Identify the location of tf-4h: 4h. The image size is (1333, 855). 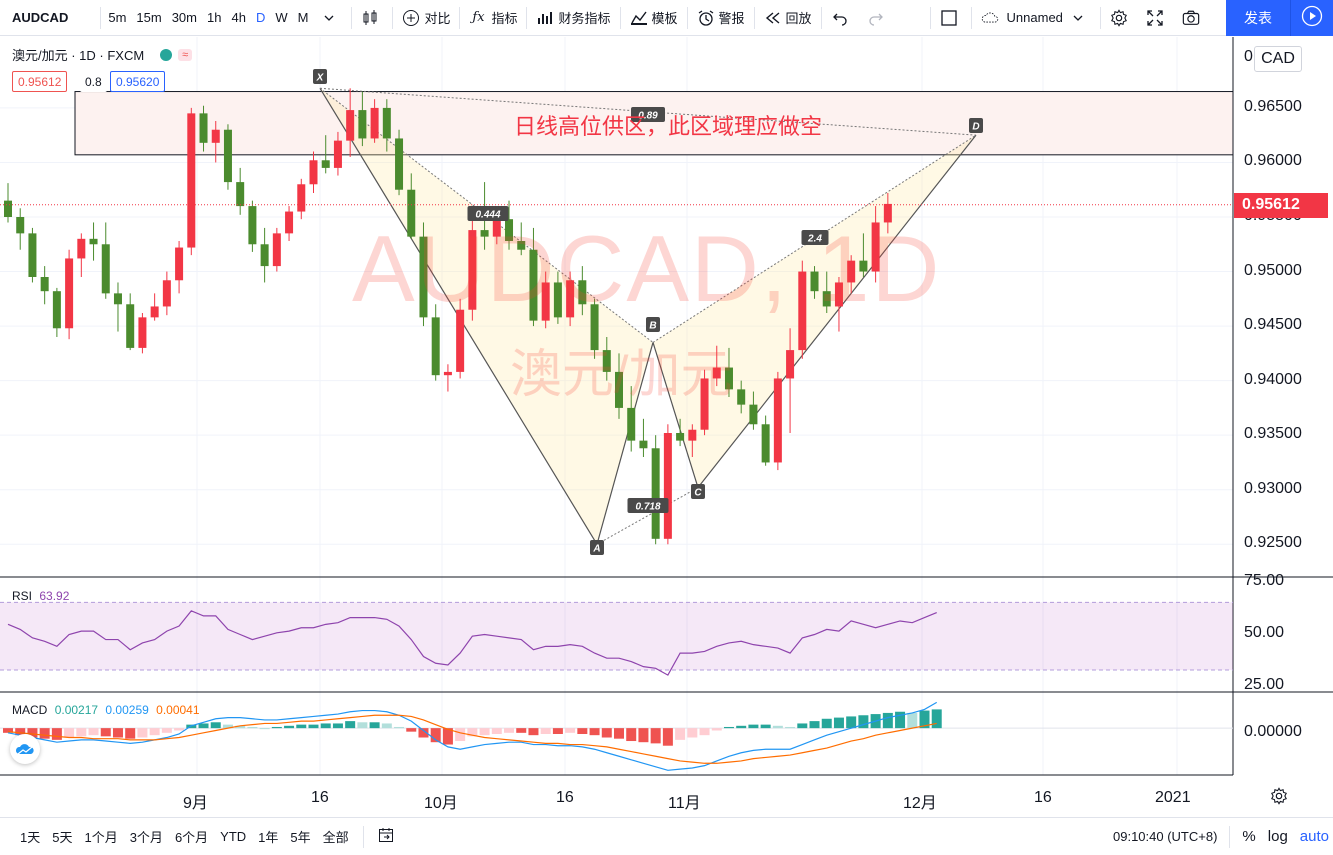
(238, 17).